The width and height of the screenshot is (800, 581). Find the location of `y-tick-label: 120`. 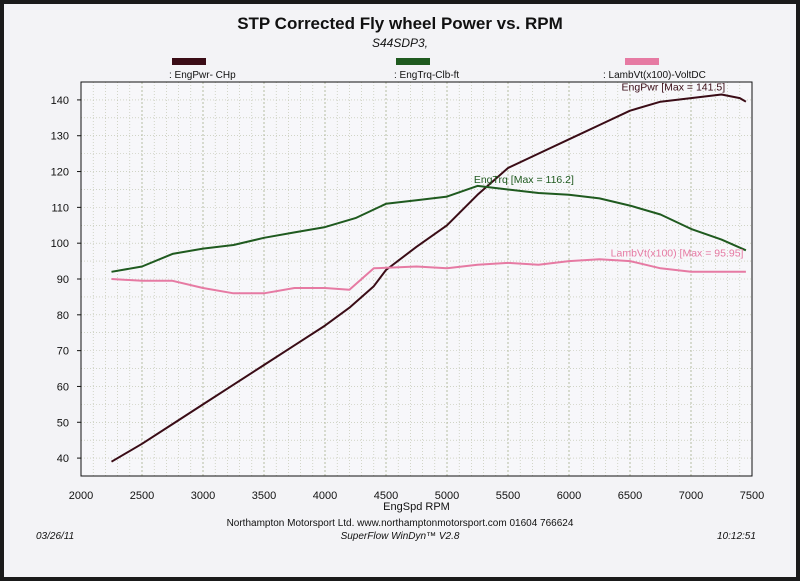

y-tick-label: 120 is located at coordinates (60, 173).